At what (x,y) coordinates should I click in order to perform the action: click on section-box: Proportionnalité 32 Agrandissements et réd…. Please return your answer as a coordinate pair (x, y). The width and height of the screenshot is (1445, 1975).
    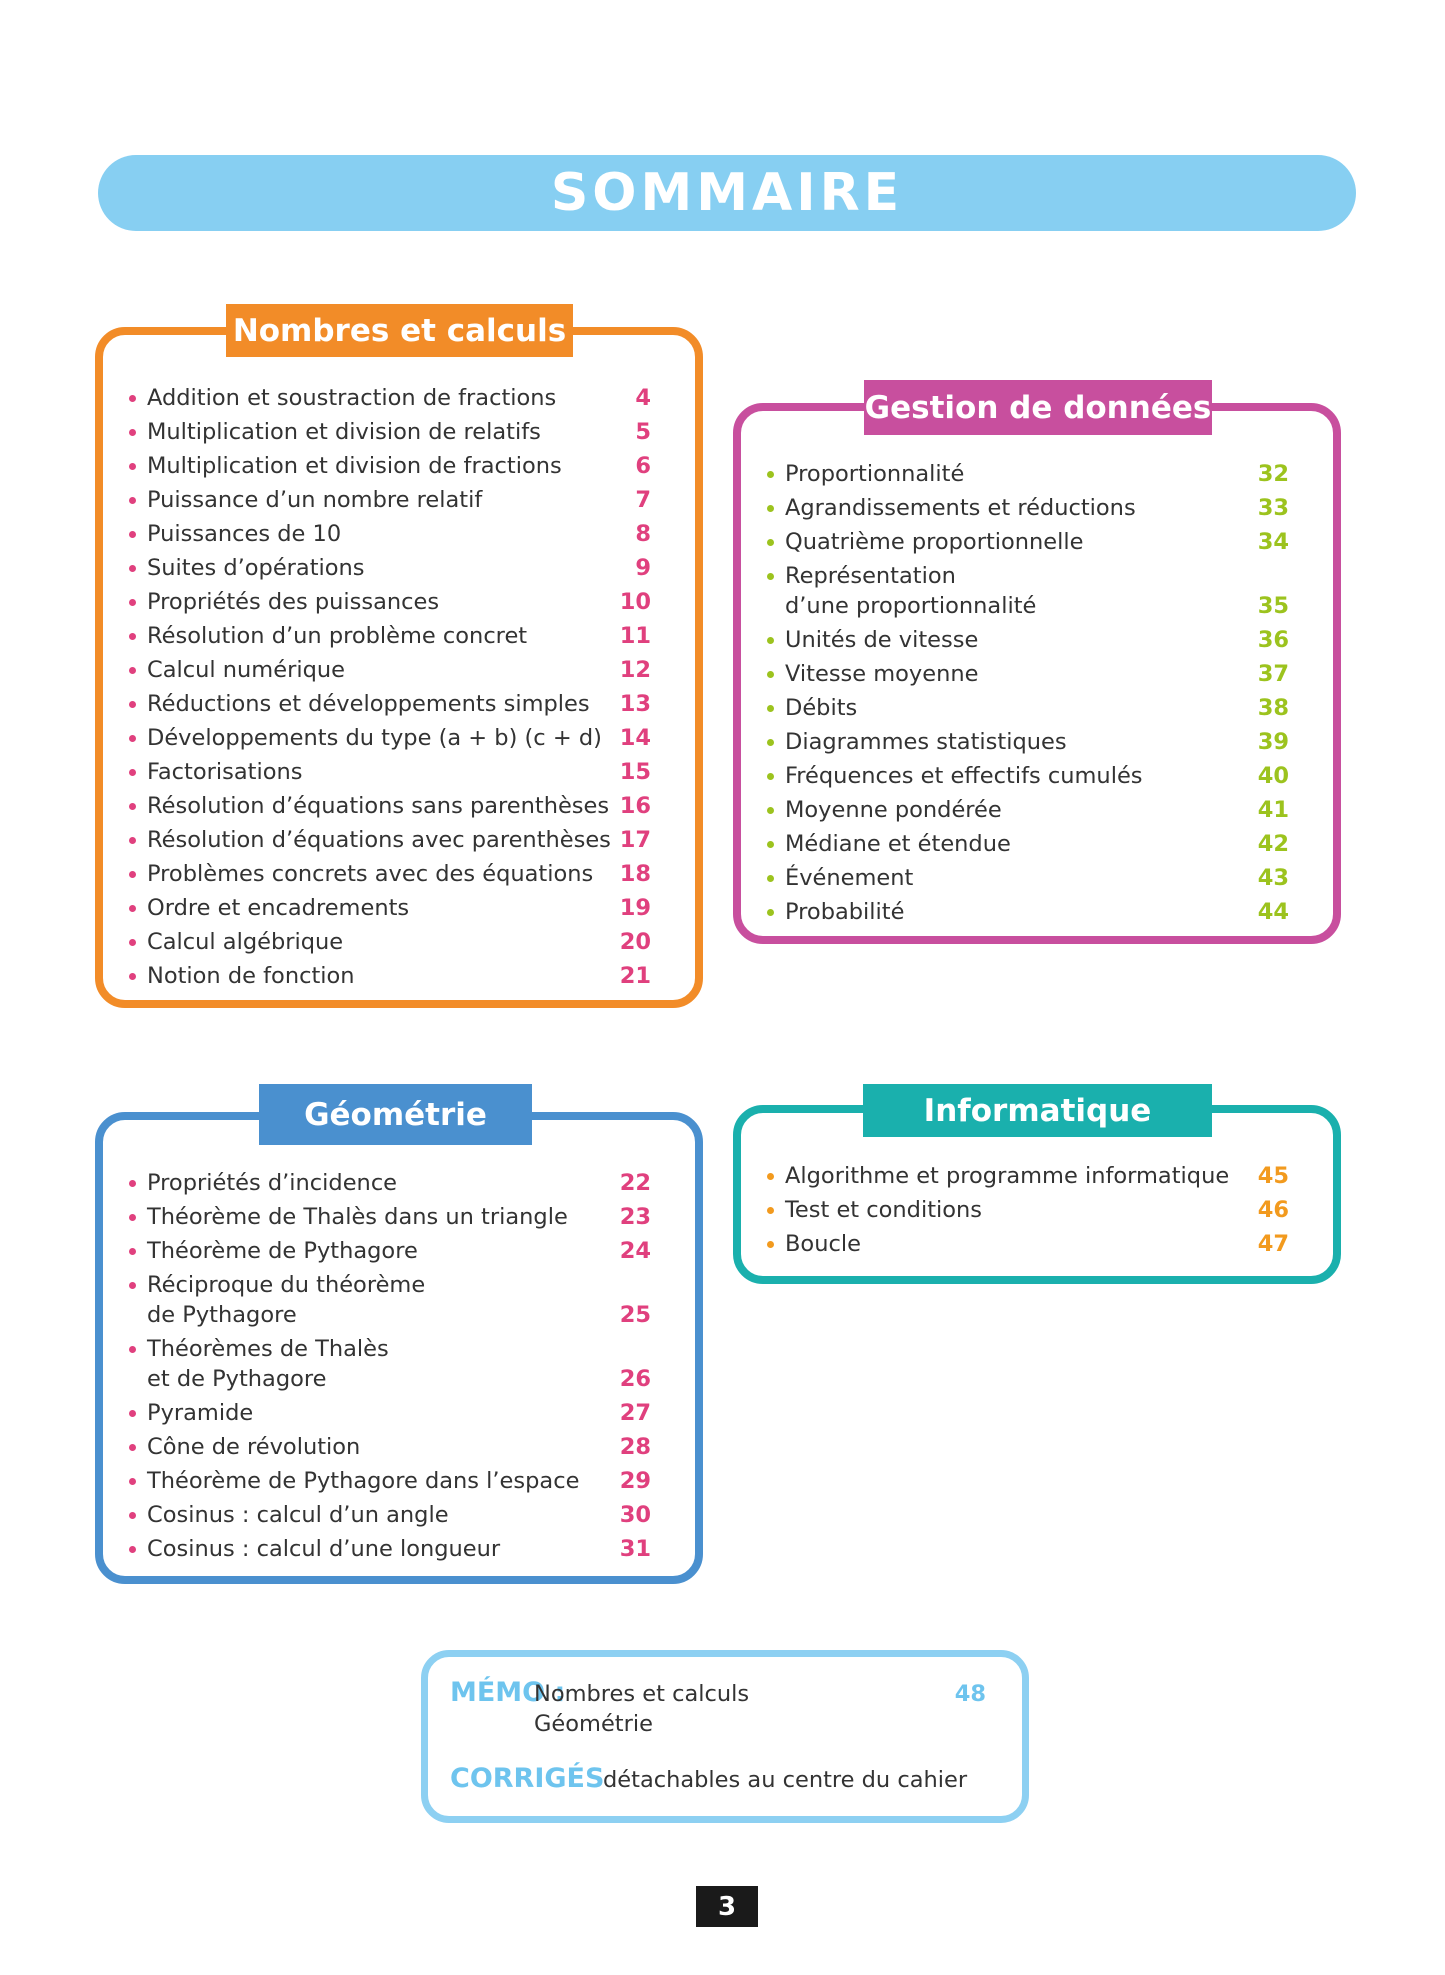
    Looking at the image, I should click on (1037, 673).